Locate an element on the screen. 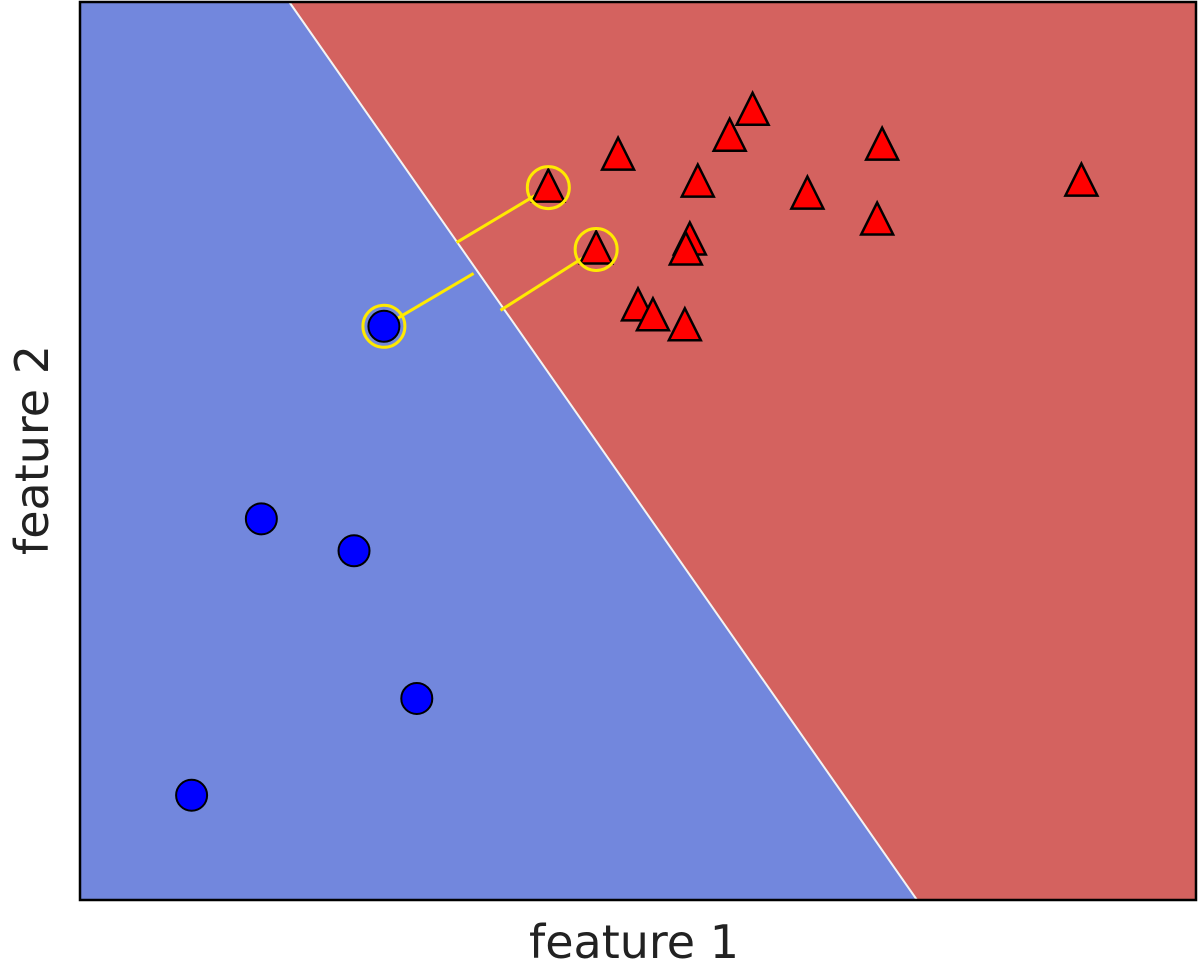  margin-lines is located at coordinates (490, 257).